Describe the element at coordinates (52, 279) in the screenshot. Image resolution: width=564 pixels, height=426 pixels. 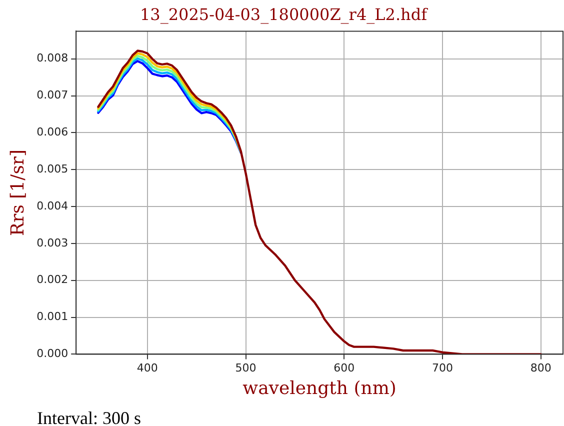
I see `y-tick-label: 0.002` at that location.